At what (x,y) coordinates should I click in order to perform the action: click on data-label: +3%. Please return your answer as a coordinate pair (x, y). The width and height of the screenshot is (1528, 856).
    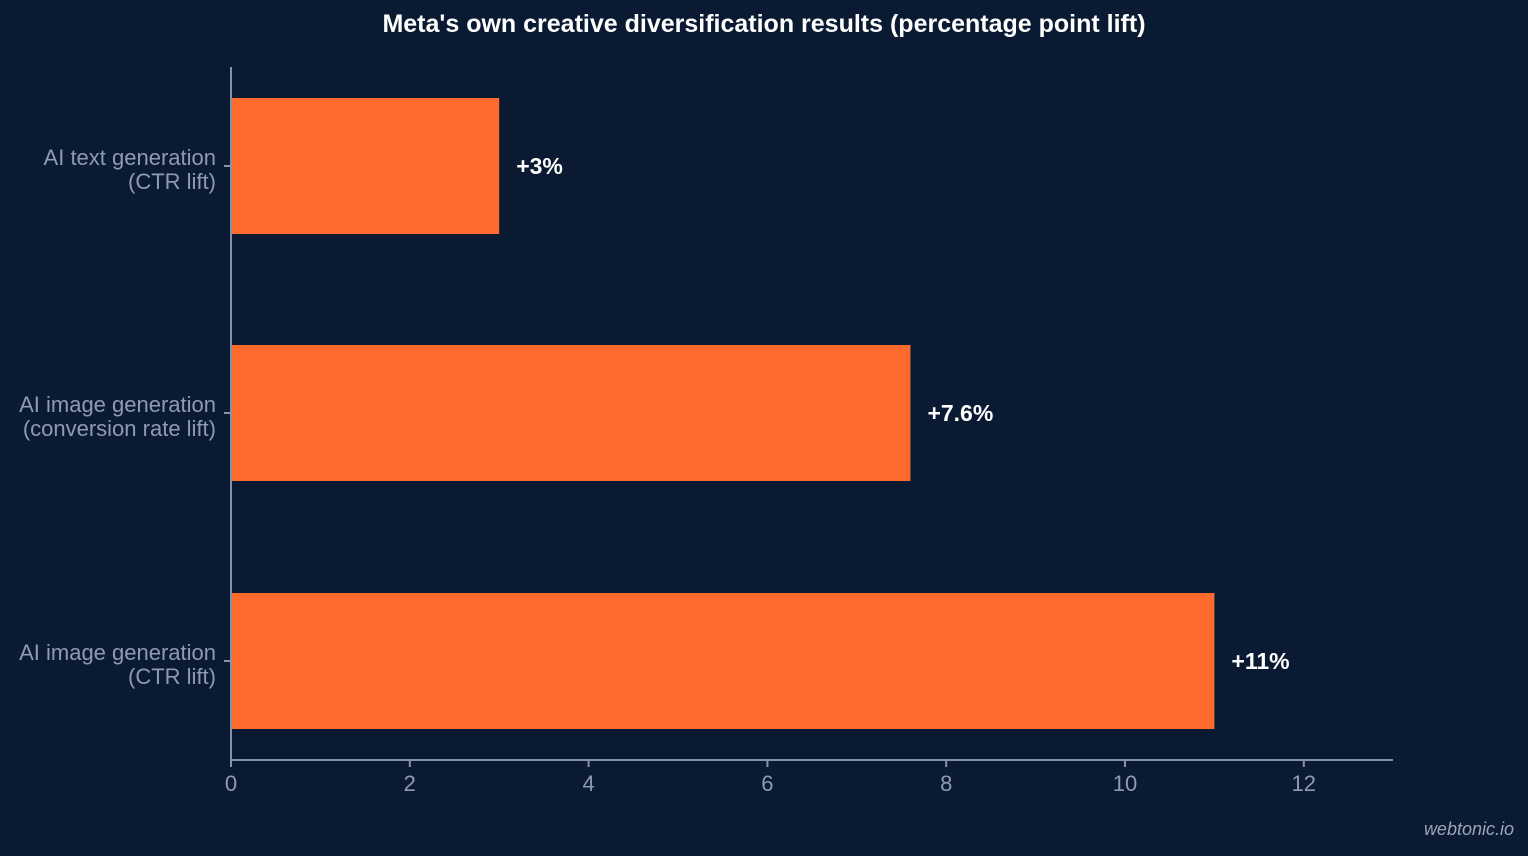
    Looking at the image, I should click on (539, 166).